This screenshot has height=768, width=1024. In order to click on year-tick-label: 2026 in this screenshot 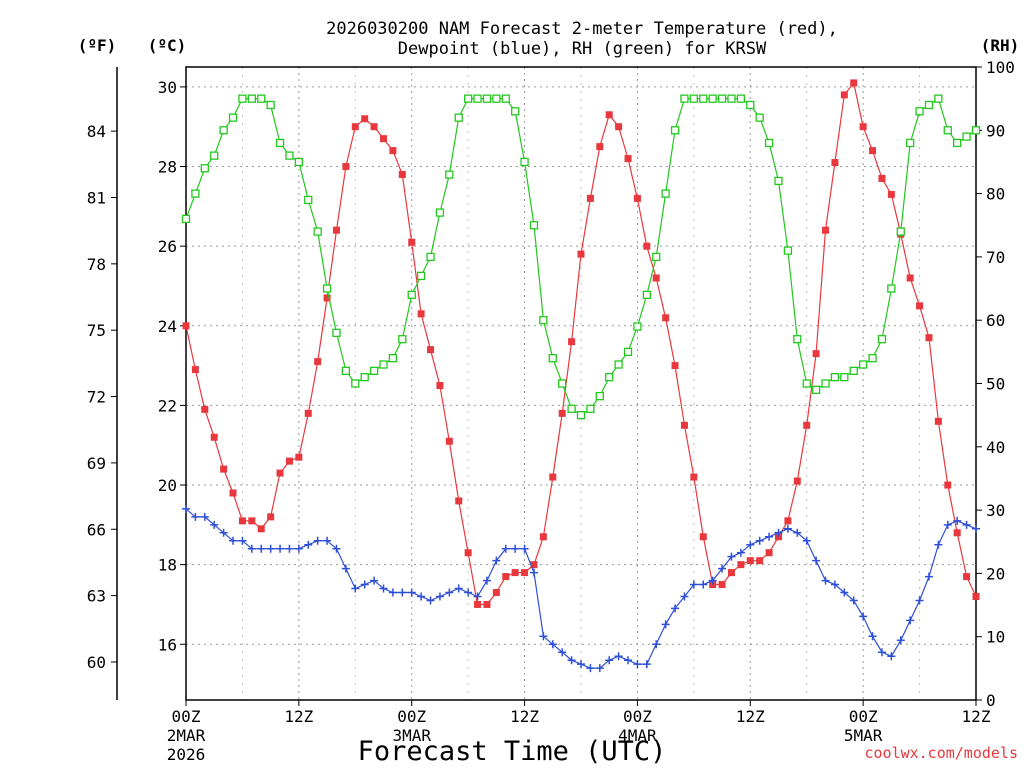, I will do `click(186, 754)`.